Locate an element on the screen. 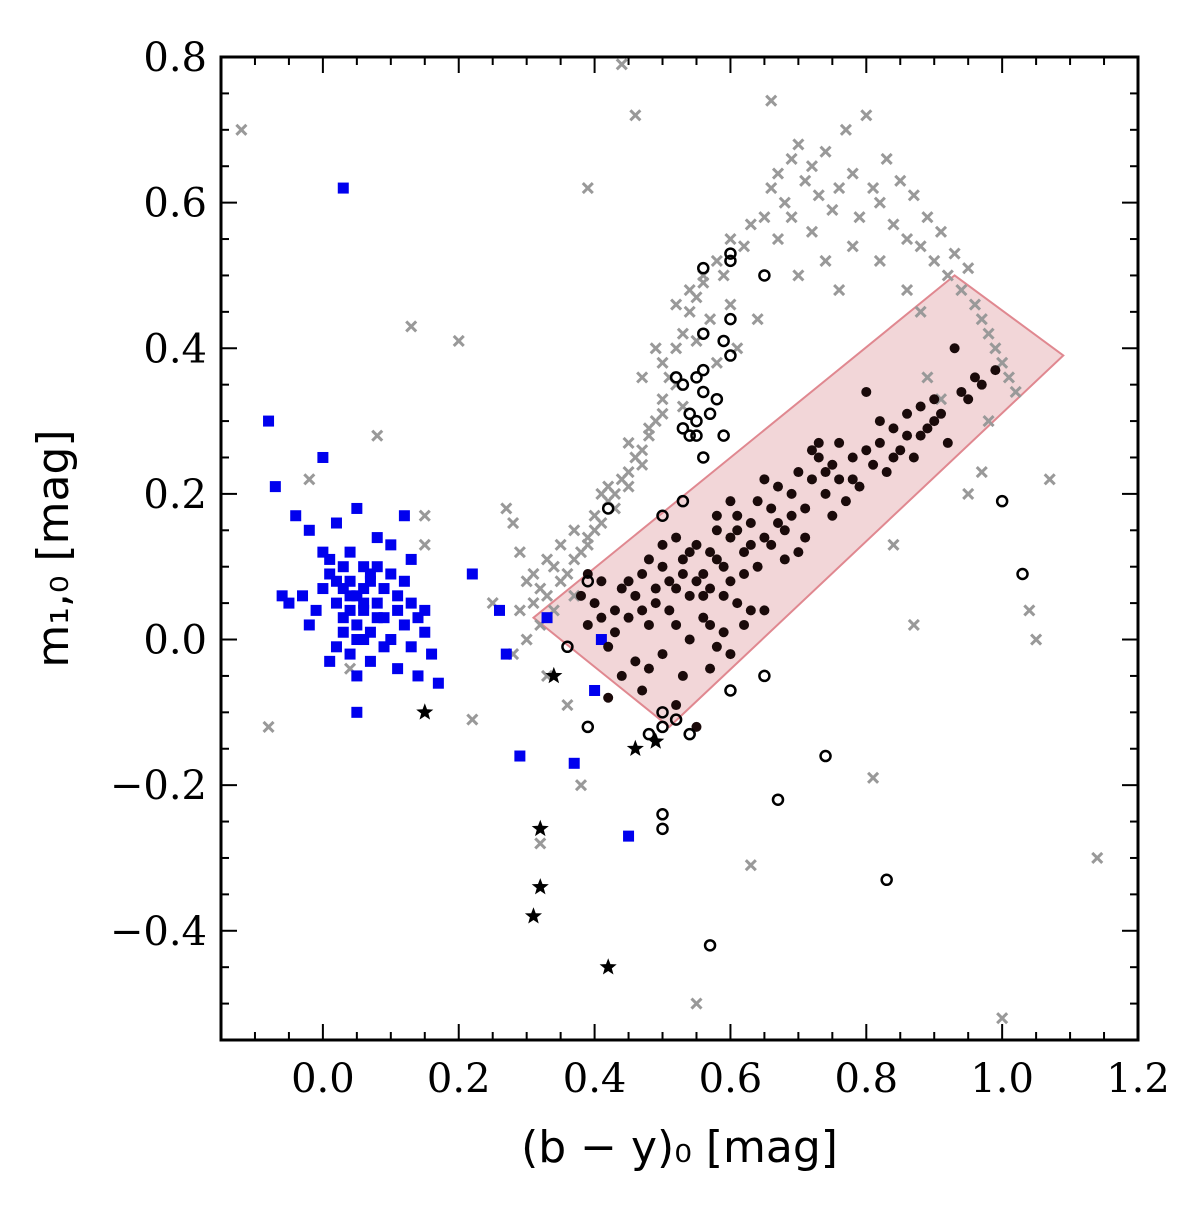  y-tick-label: 0.4 is located at coordinates (175, 349).